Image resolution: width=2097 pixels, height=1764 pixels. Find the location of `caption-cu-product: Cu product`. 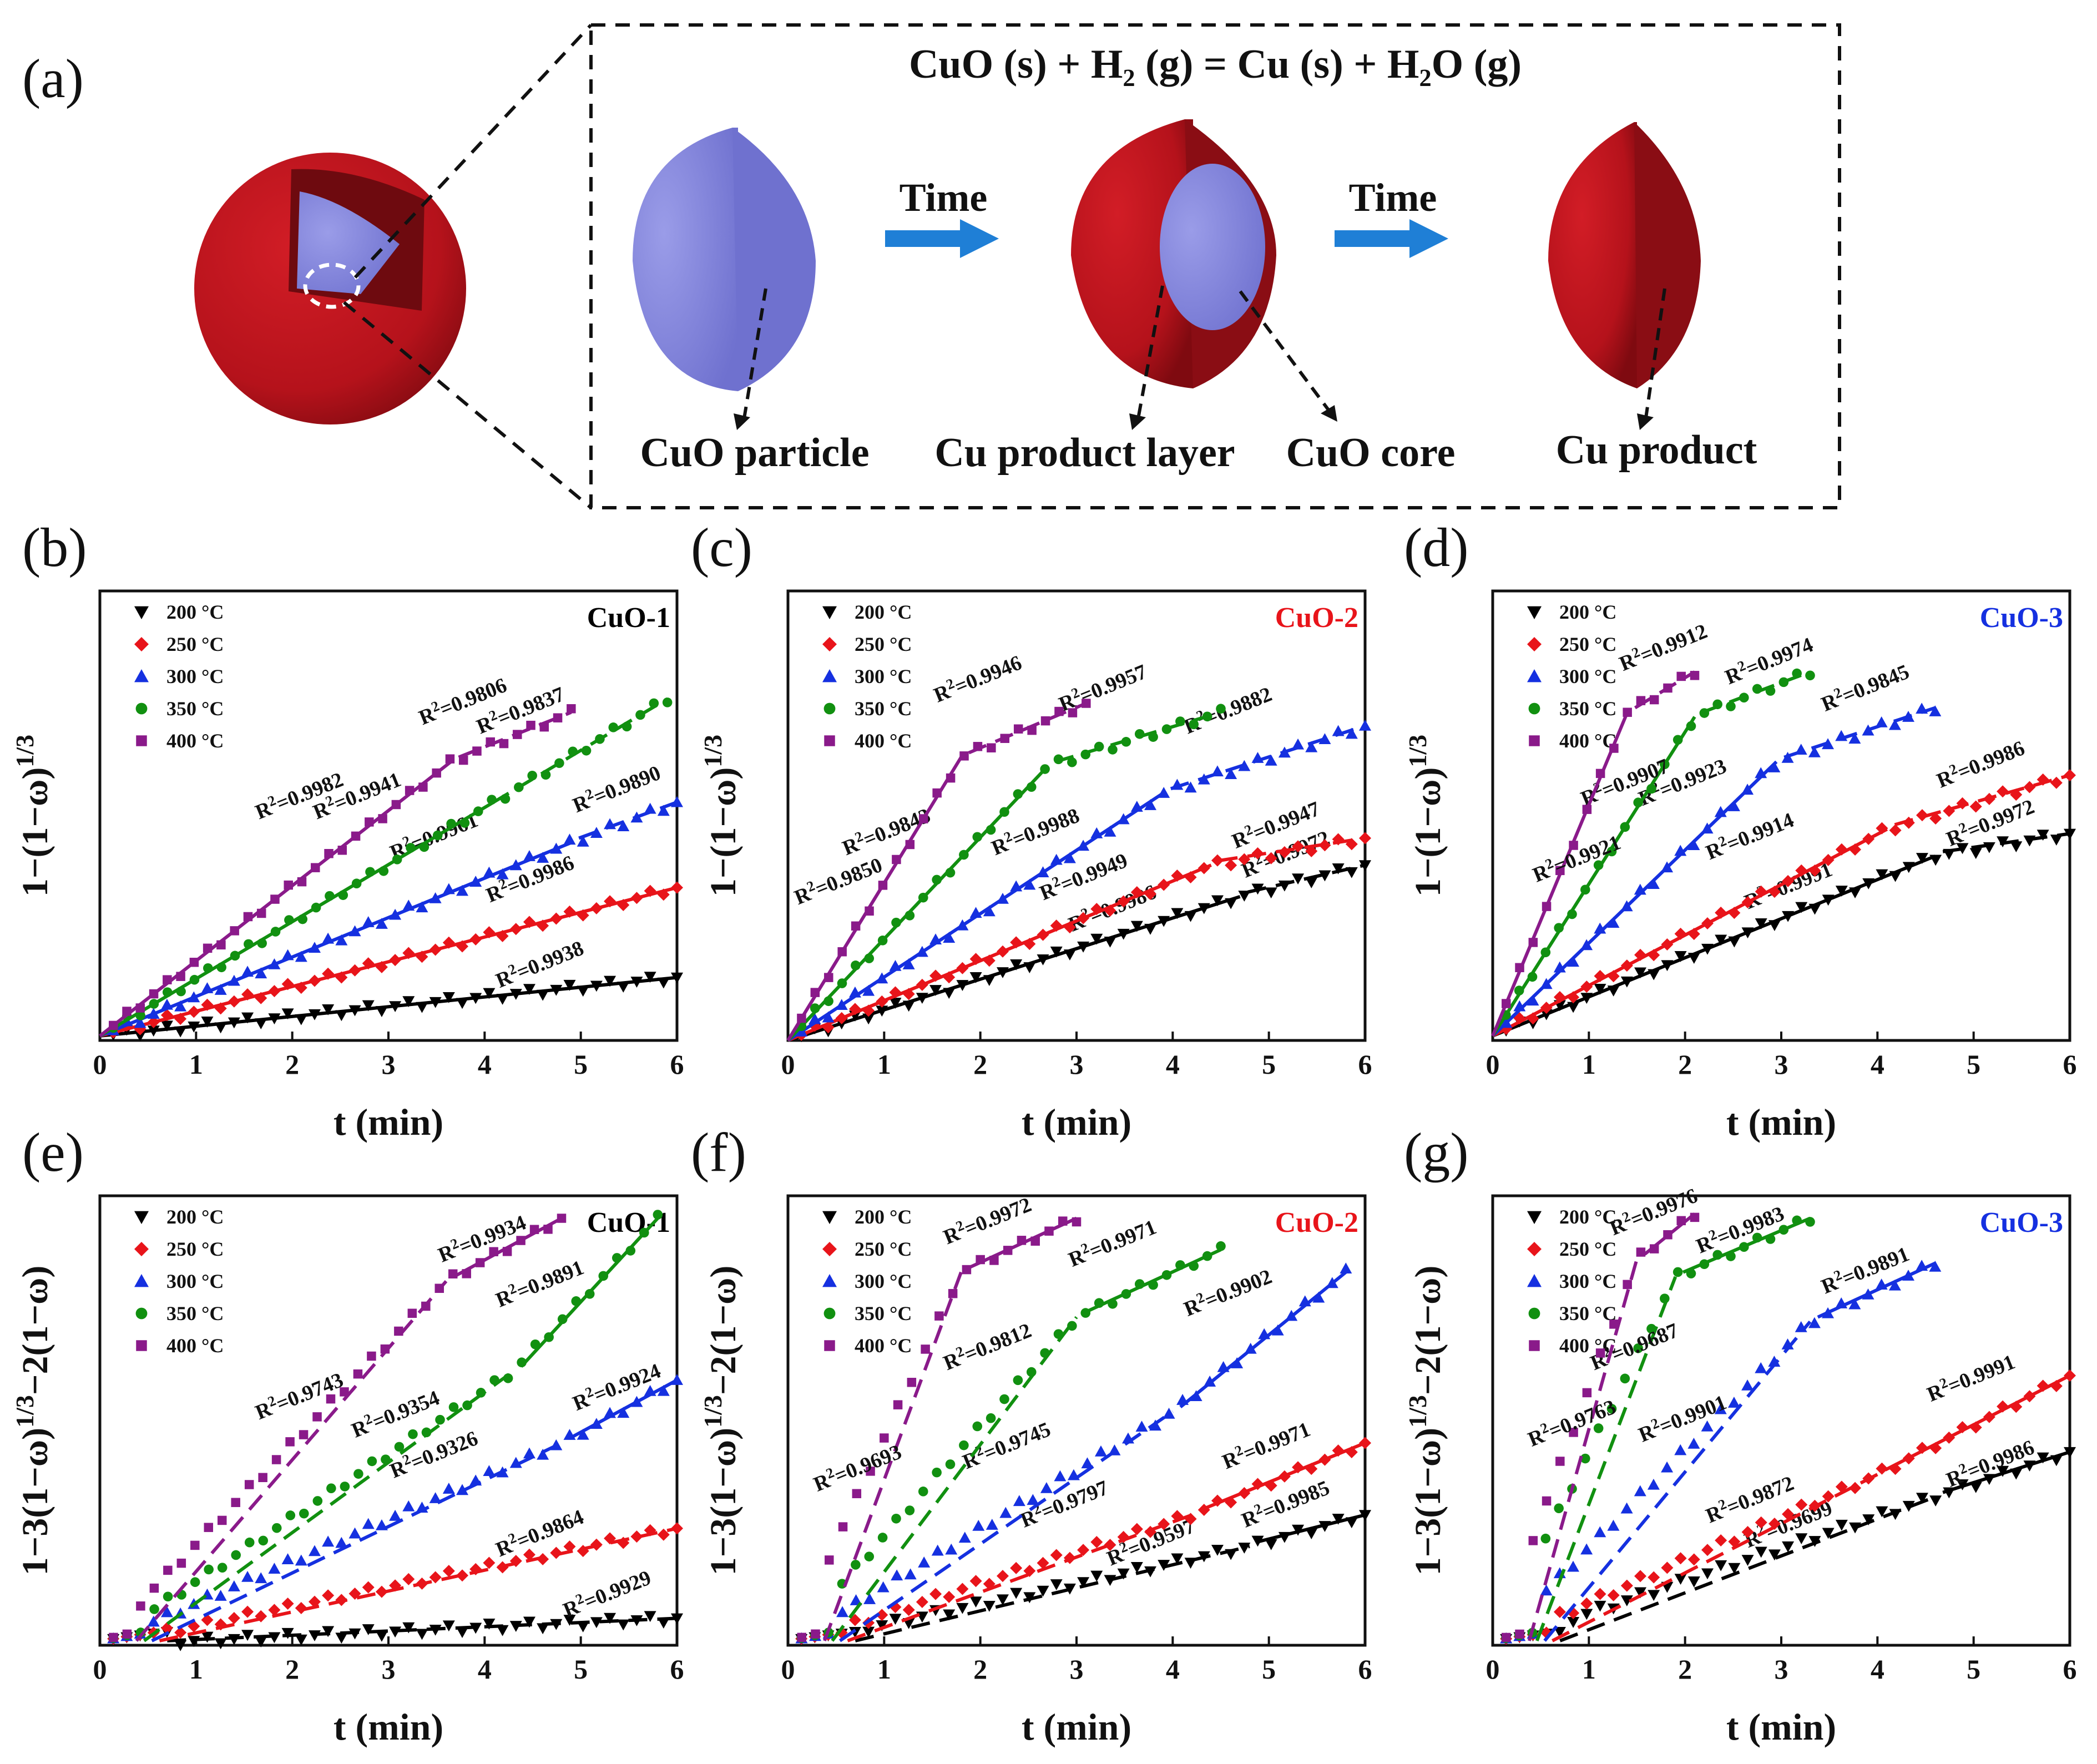

caption-cu-product: Cu product is located at coordinates (1656, 450).